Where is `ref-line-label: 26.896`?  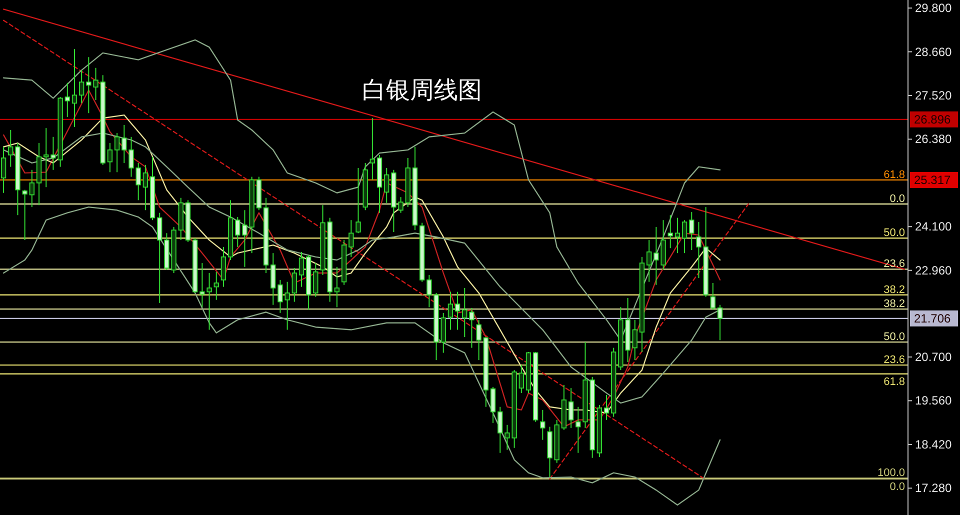
ref-line-label: 26.896 is located at coordinates (933, 119).